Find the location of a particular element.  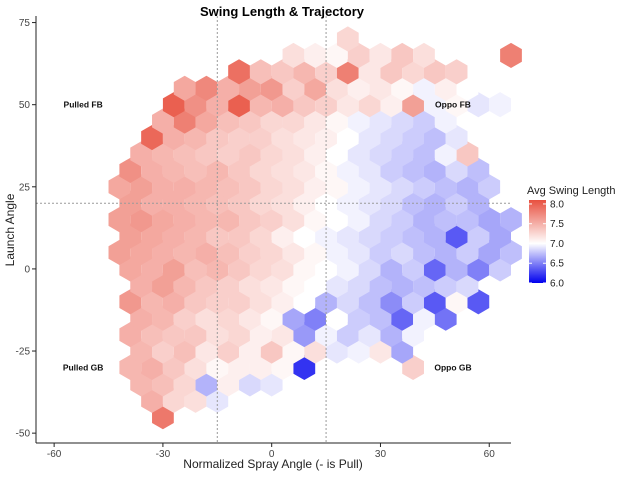

quadrant-label: Pulled FB is located at coordinates (83, 105).